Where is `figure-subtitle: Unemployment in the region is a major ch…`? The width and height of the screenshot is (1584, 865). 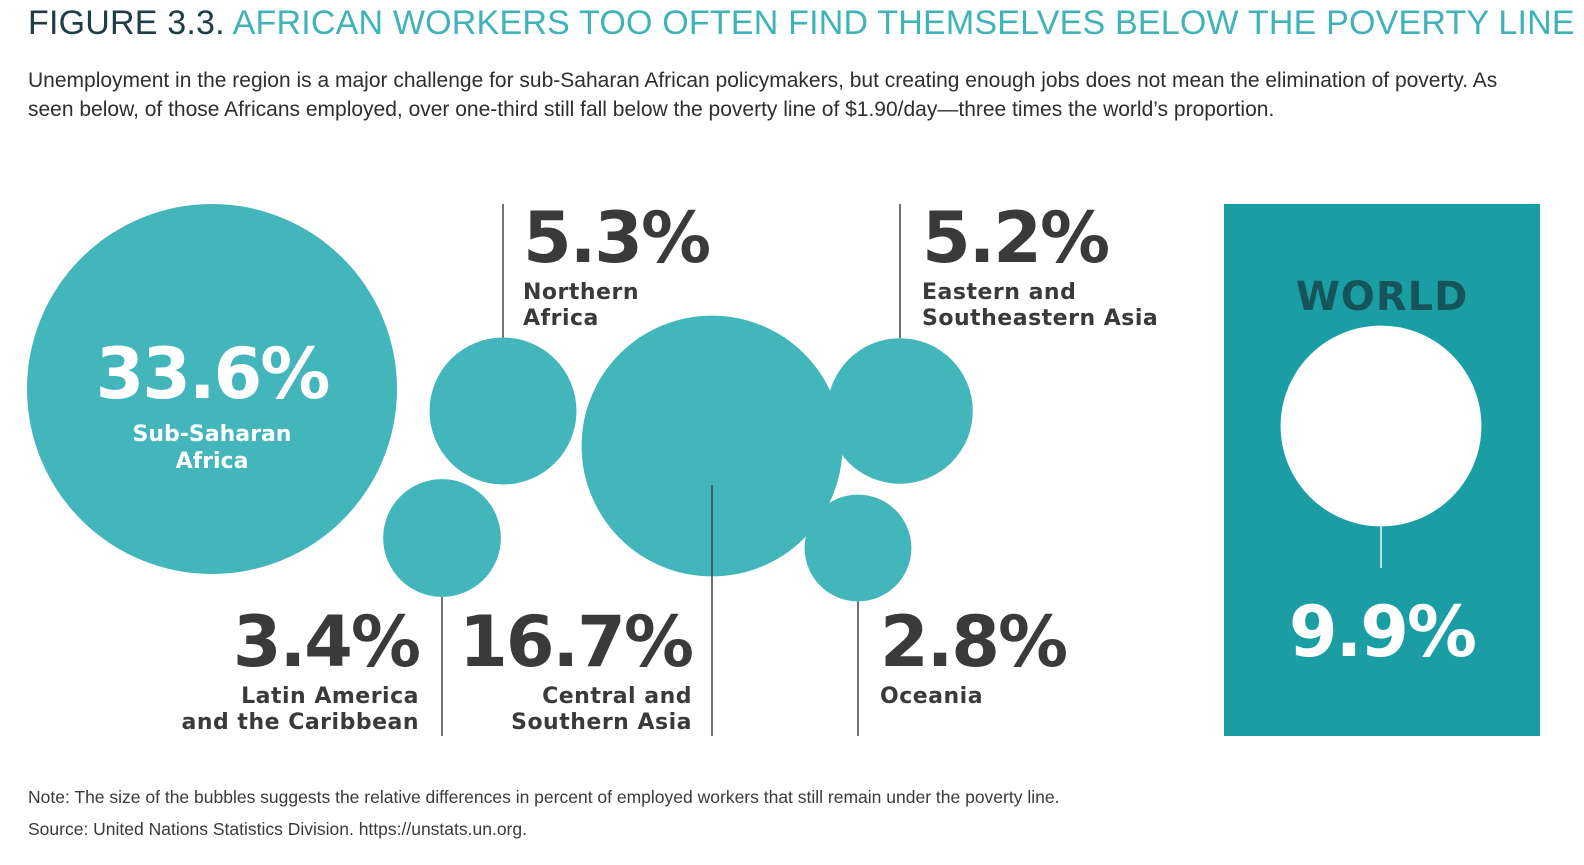 figure-subtitle: Unemployment in the region is a major ch… is located at coordinates (763, 95).